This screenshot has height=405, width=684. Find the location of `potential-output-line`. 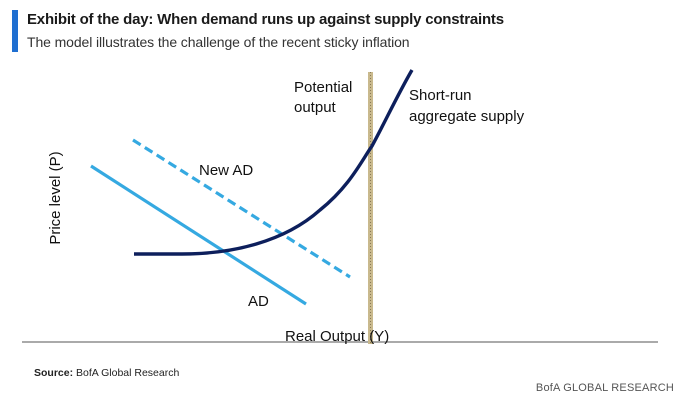

potential-output-line is located at coordinates (370, 208).